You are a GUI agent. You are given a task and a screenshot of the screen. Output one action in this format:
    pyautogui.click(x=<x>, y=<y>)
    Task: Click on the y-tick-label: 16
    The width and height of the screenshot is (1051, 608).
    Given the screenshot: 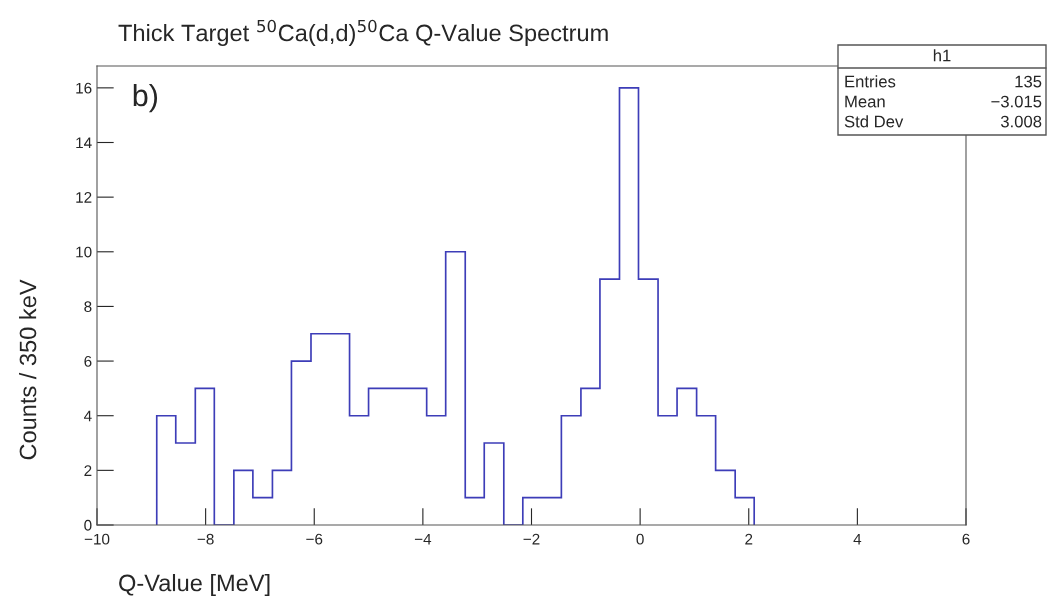 What is the action you would take?
    pyautogui.click(x=84, y=88)
    